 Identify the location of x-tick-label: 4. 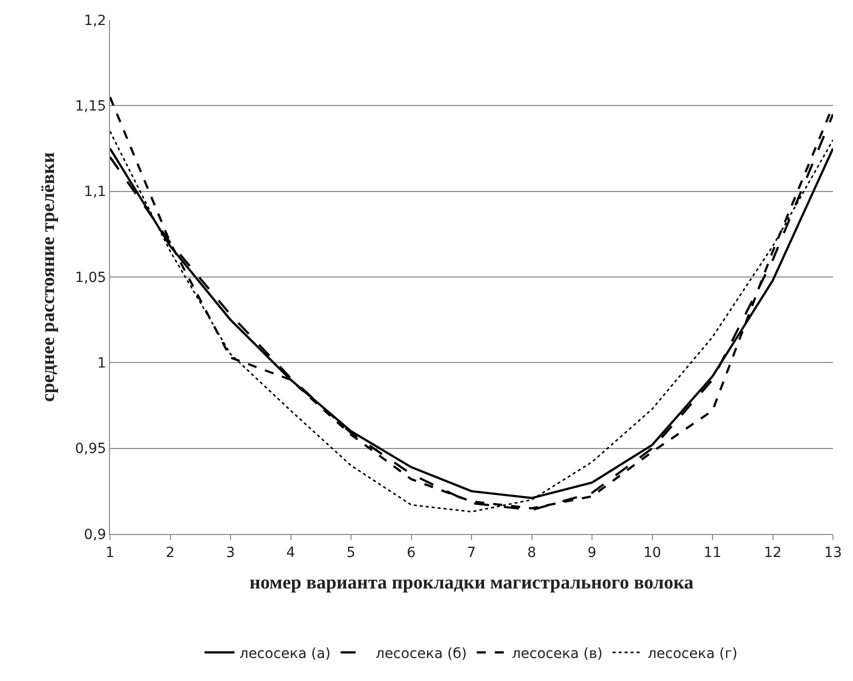
(291, 552).